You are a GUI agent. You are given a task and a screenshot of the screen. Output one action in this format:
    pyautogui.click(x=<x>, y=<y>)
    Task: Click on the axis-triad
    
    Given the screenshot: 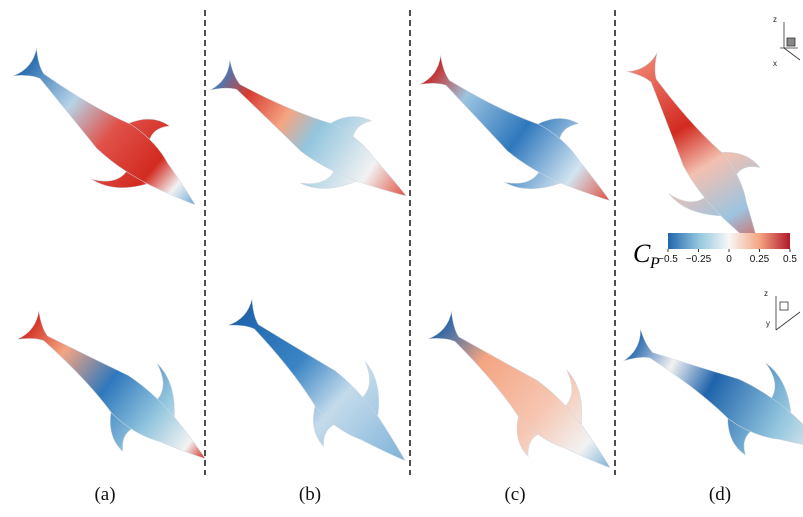 What is the action you would take?
    pyautogui.click(x=788, y=176)
    